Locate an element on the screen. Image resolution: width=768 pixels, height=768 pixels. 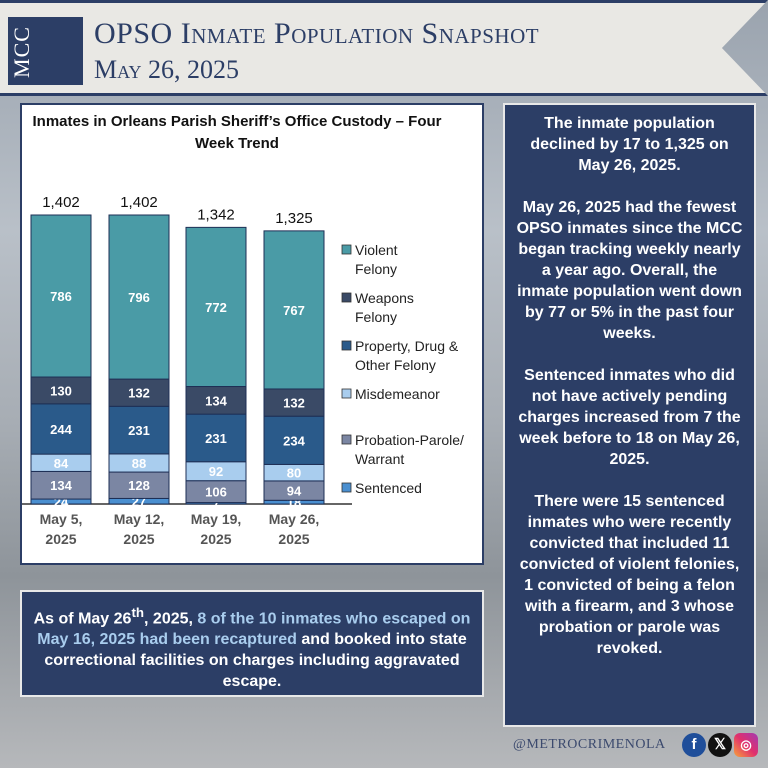
mcc-logo: MCC is located at coordinates (45, 51).